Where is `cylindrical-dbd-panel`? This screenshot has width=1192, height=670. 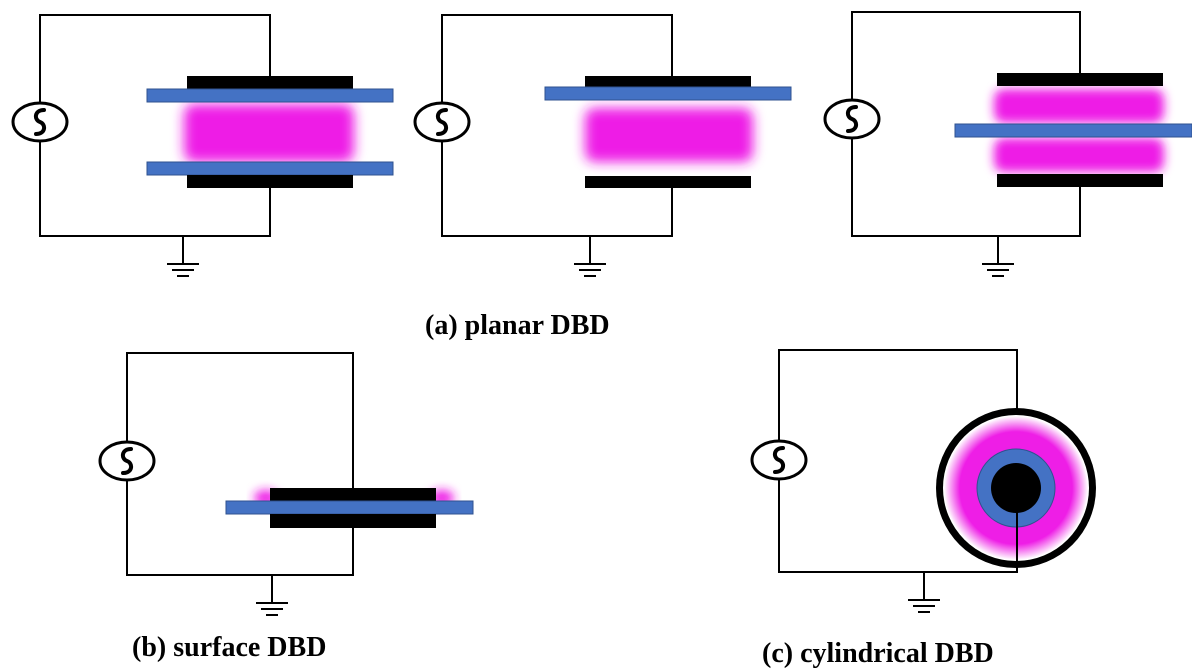 cylindrical-dbd-panel is located at coordinates (923, 481).